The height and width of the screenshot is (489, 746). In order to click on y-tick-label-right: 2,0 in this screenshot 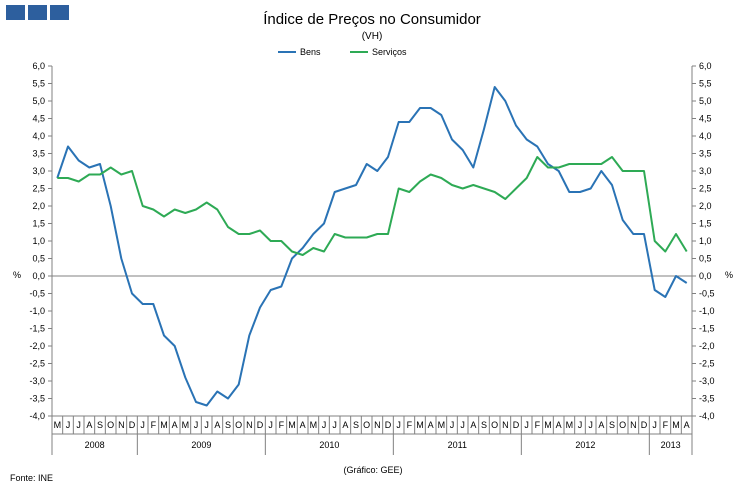, I will do `click(705, 206)`.